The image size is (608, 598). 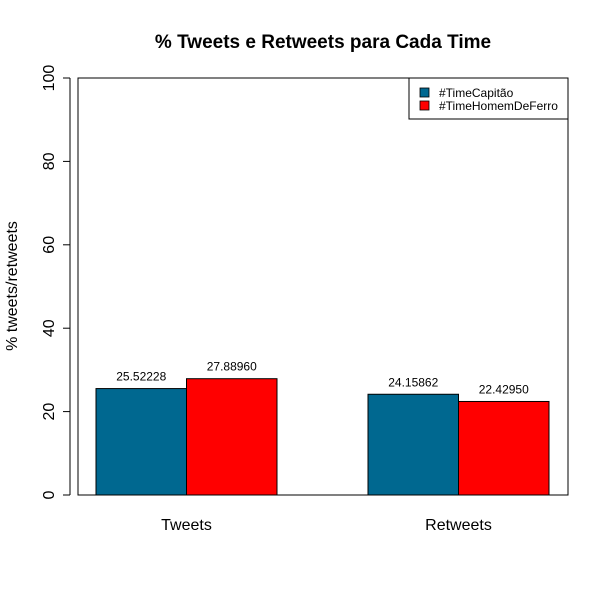 I want to click on legend-box, so click(x=488, y=98).